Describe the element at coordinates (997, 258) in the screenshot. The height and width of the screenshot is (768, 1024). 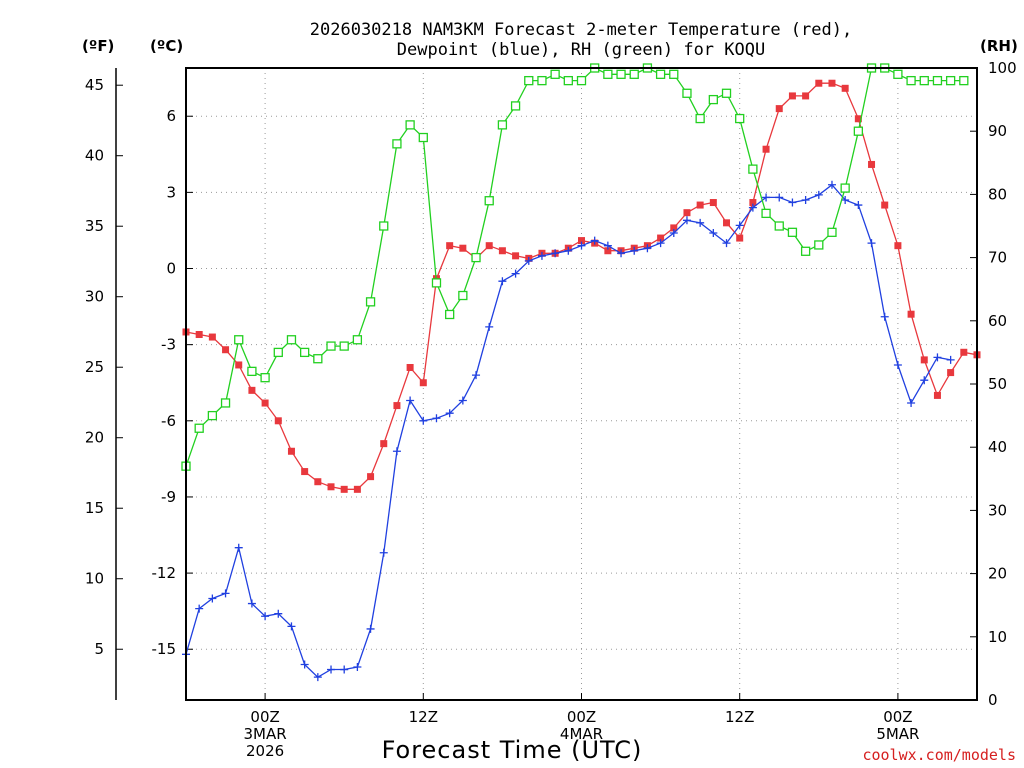
I see `rh-tick-label: 70` at that location.